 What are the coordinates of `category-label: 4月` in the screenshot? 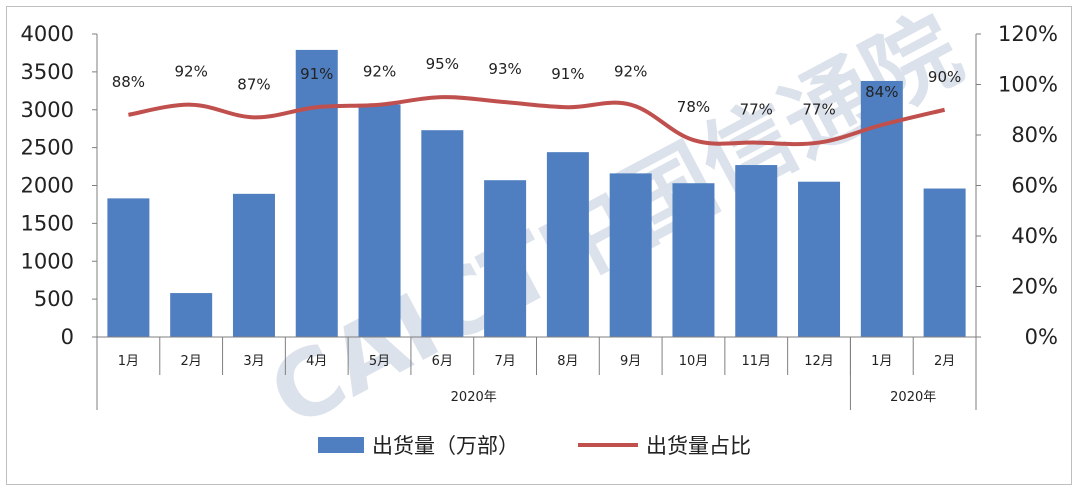 It's located at (316, 361).